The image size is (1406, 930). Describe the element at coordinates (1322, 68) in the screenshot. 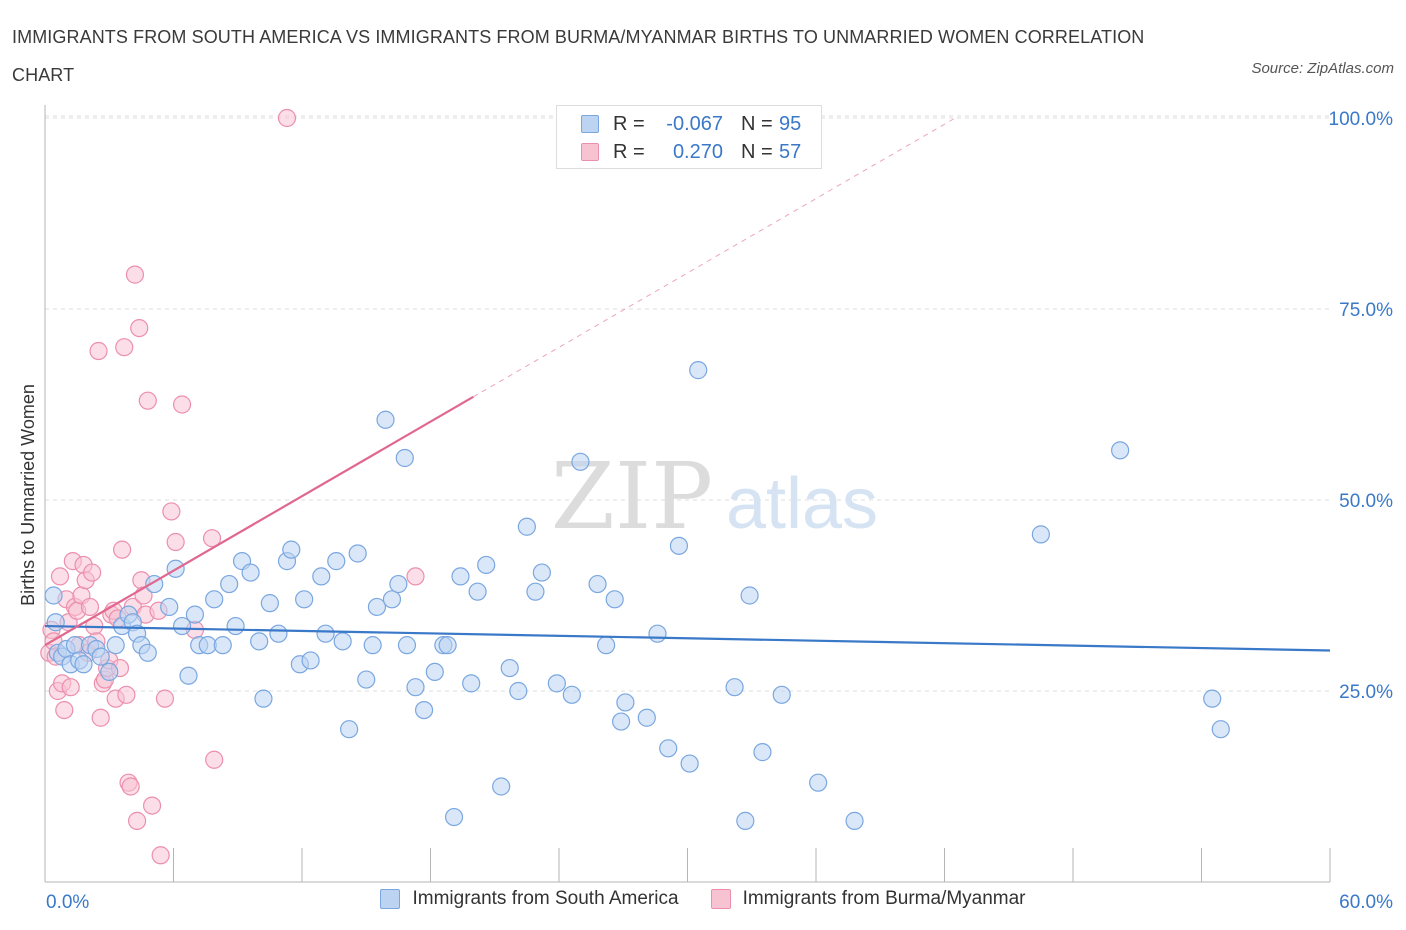

I see `source-label: Source: ZipAtlas.com` at that location.